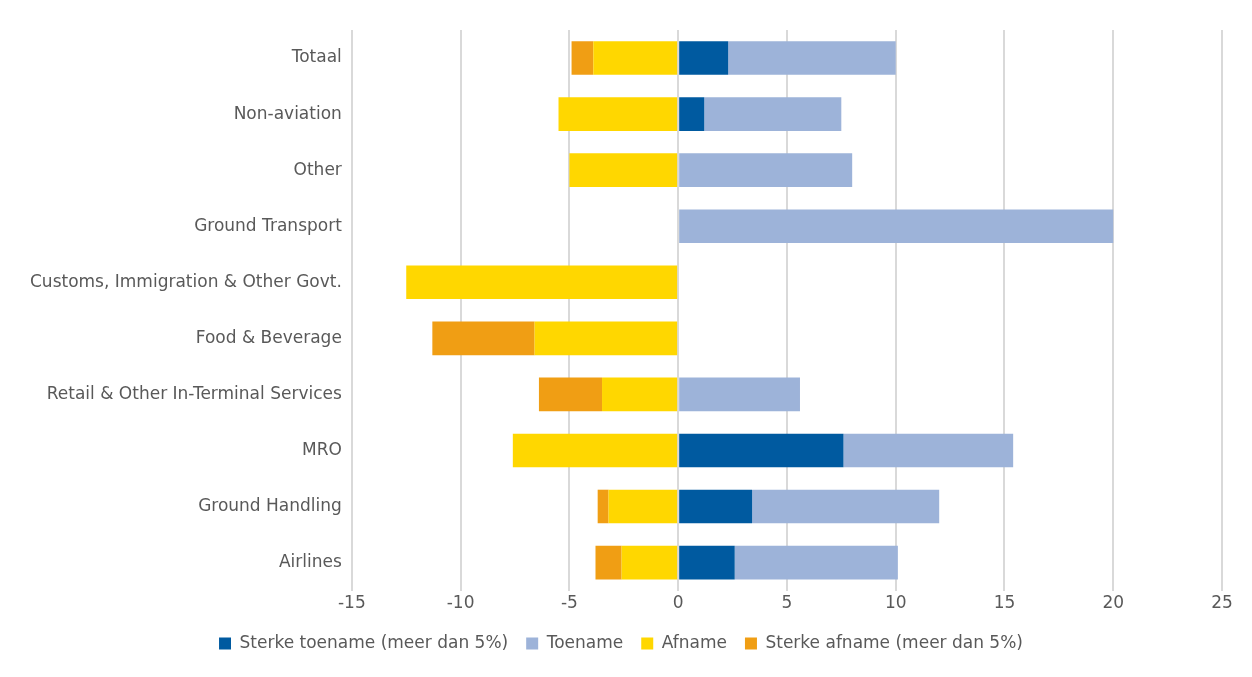  What do you see at coordinates (894, 641) in the screenshot?
I see `legend-label: Sterke afname (meer dan 5%)` at bounding box center [894, 641].